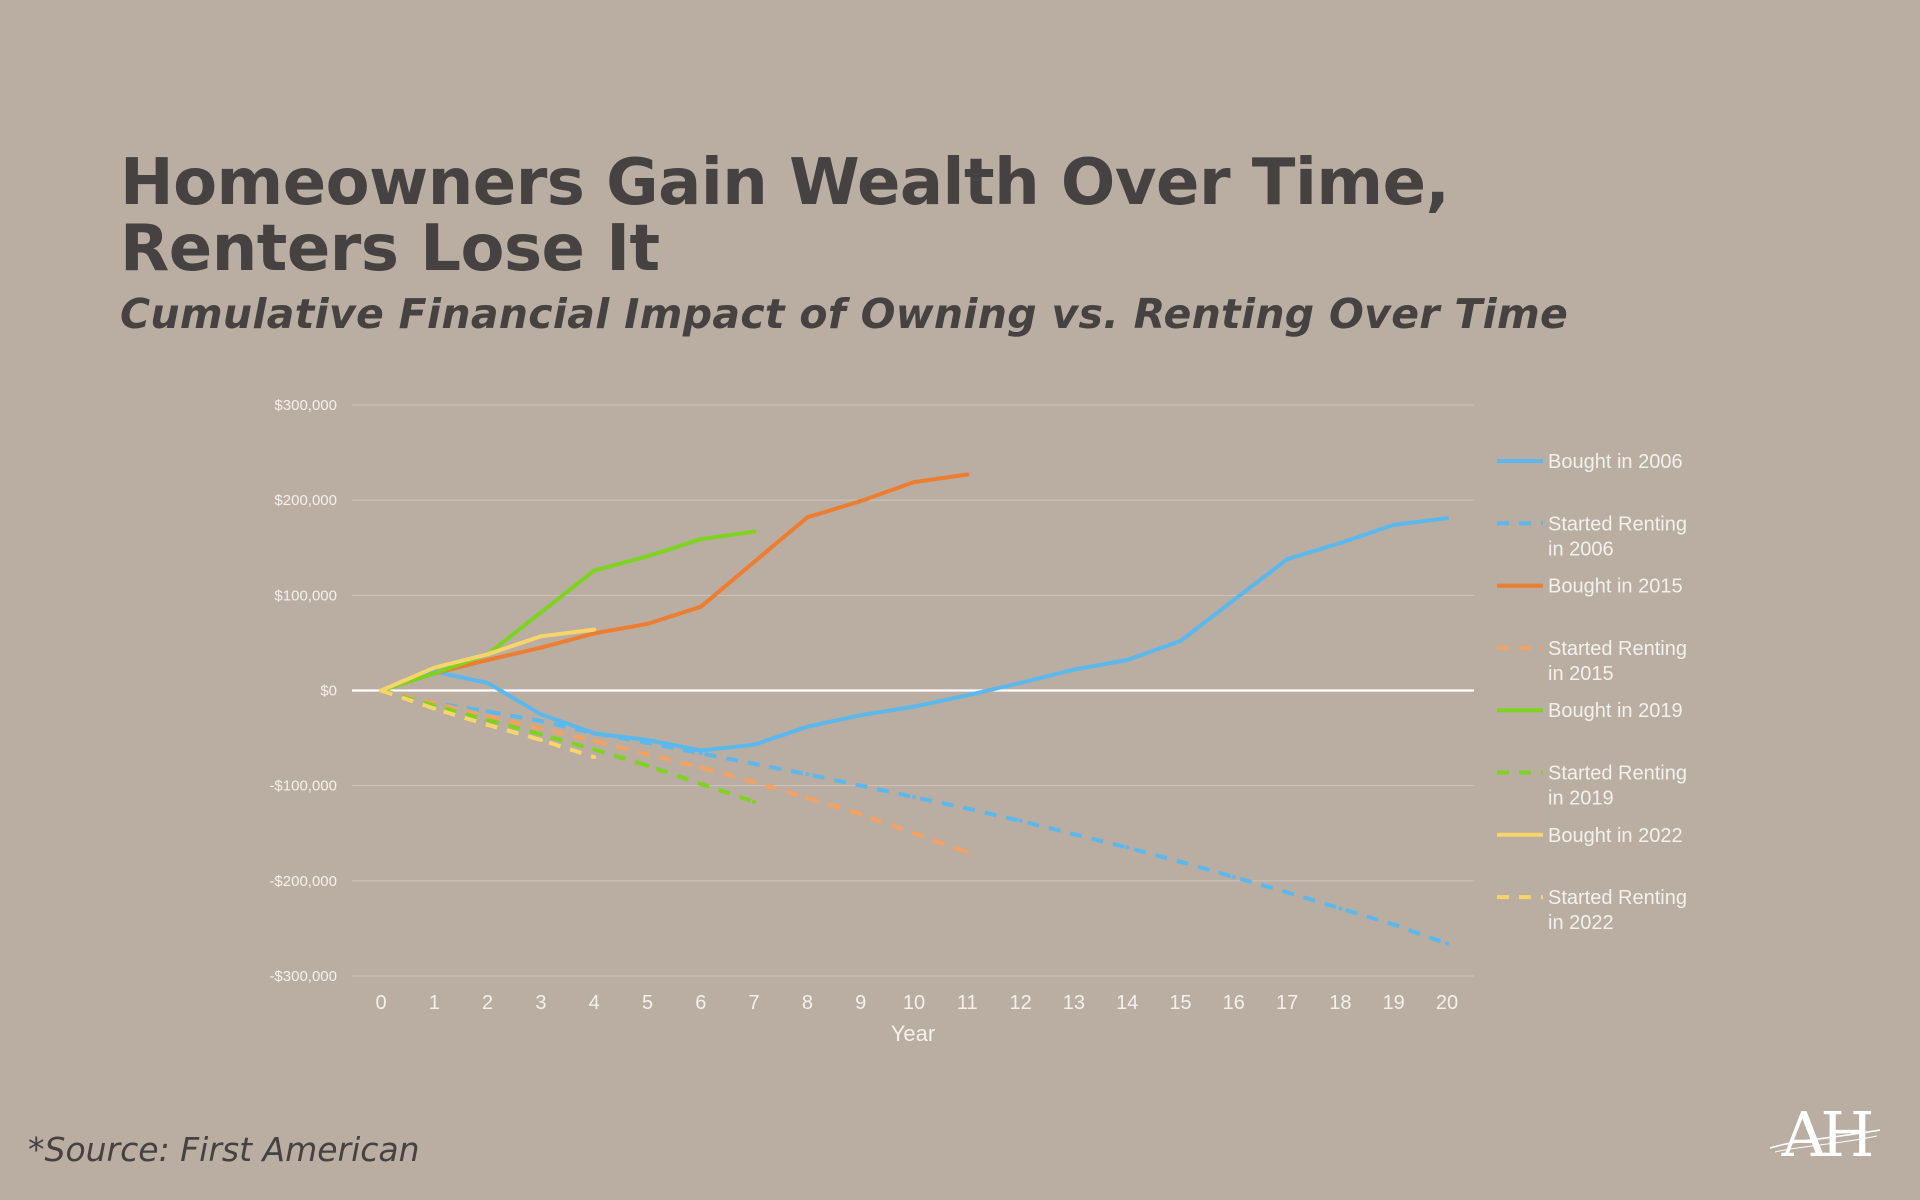  Describe the element at coordinates (305, 595) in the screenshot. I see `y-tick-label: $100,000` at that location.